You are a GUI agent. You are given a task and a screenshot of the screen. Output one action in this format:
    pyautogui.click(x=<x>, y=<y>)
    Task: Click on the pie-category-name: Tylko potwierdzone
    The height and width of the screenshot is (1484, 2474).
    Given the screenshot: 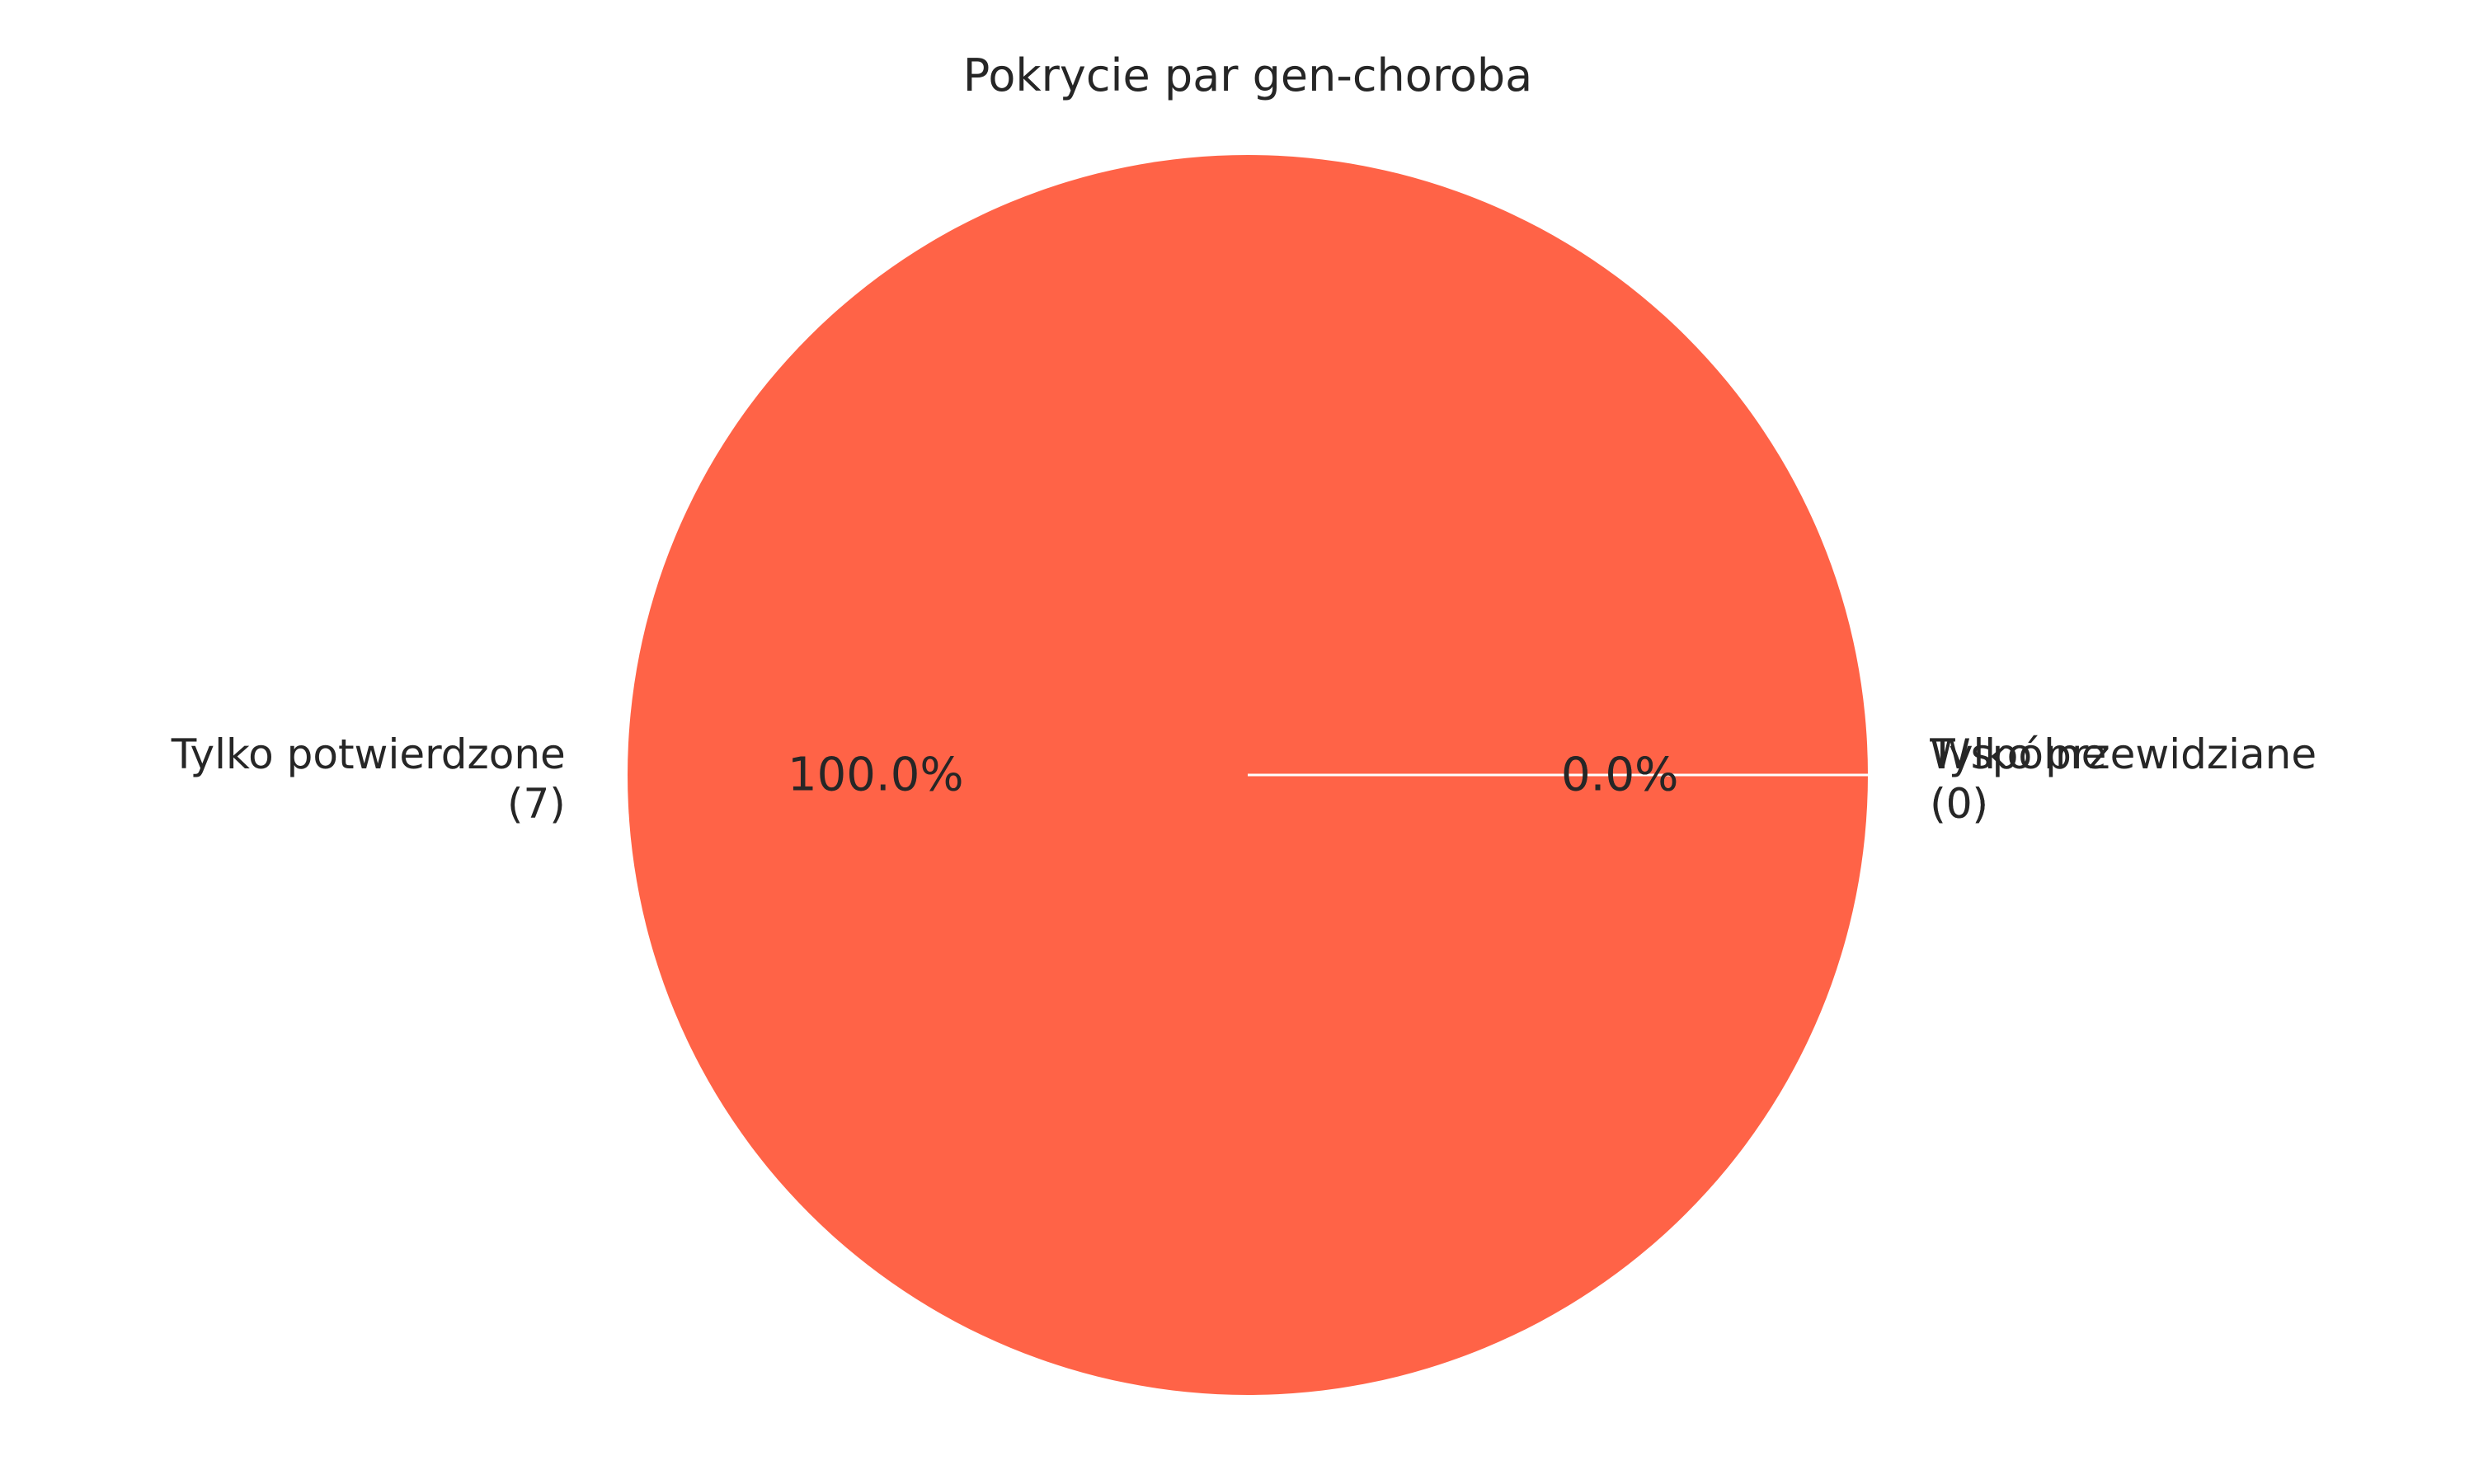 What is the action you would take?
    pyautogui.click(x=368, y=754)
    